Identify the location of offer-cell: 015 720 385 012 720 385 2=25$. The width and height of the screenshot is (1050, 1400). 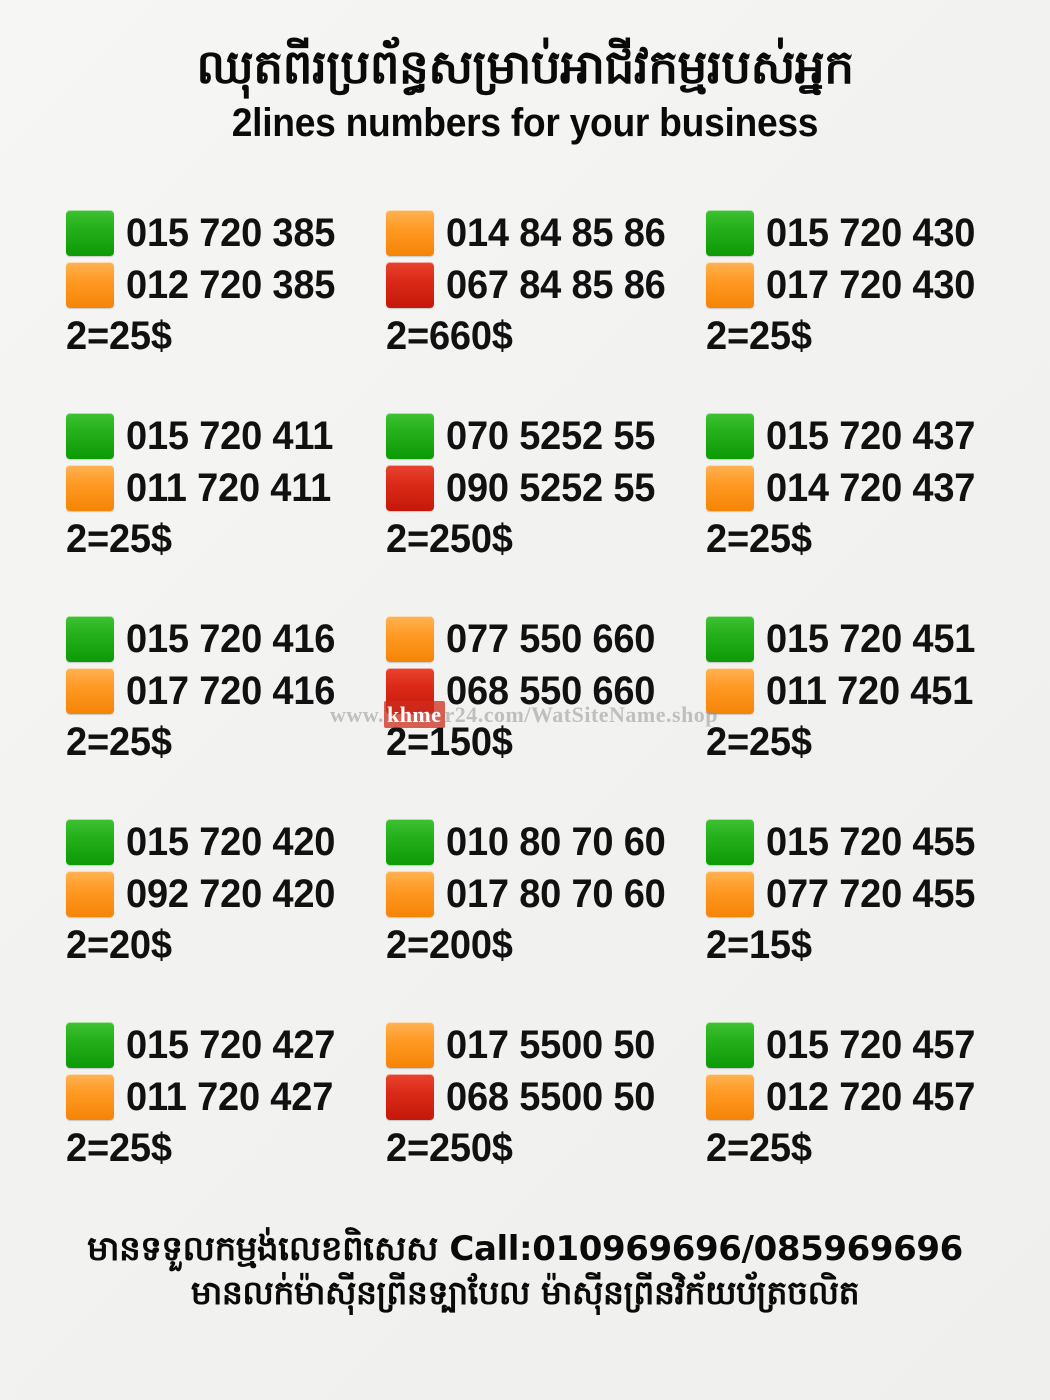
(226, 309).